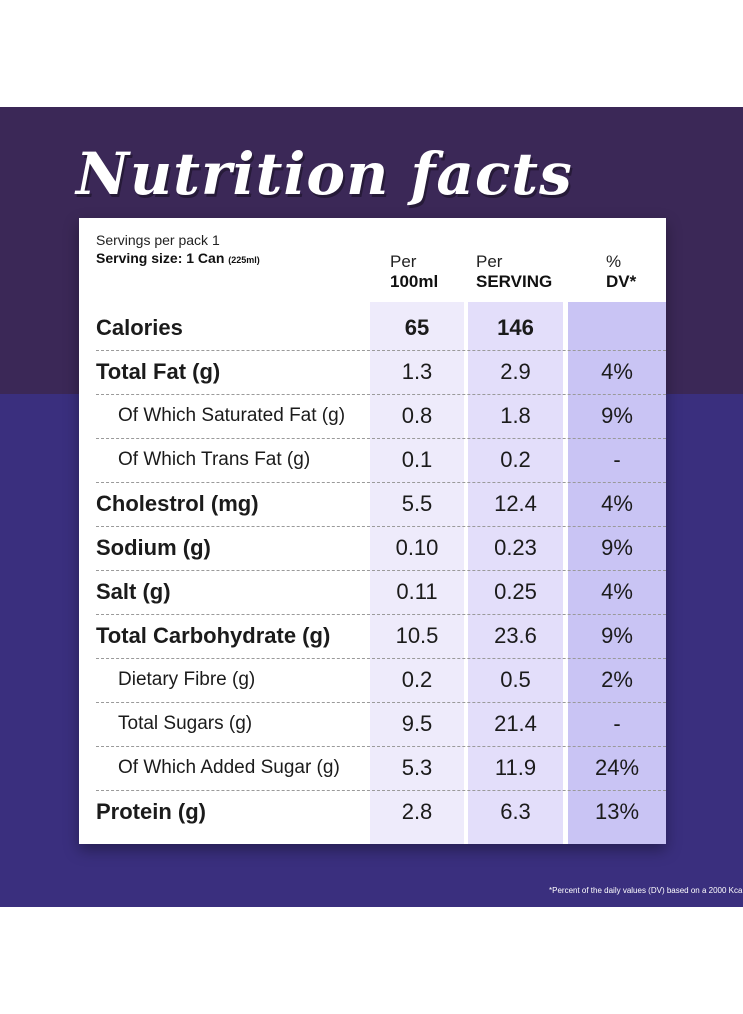 This screenshot has width=743, height=1014. What do you see at coordinates (381, 680) in the screenshot?
I see `table-row: Dietary Fibre (g) 0.2 0.5 2%` at bounding box center [381, 680].